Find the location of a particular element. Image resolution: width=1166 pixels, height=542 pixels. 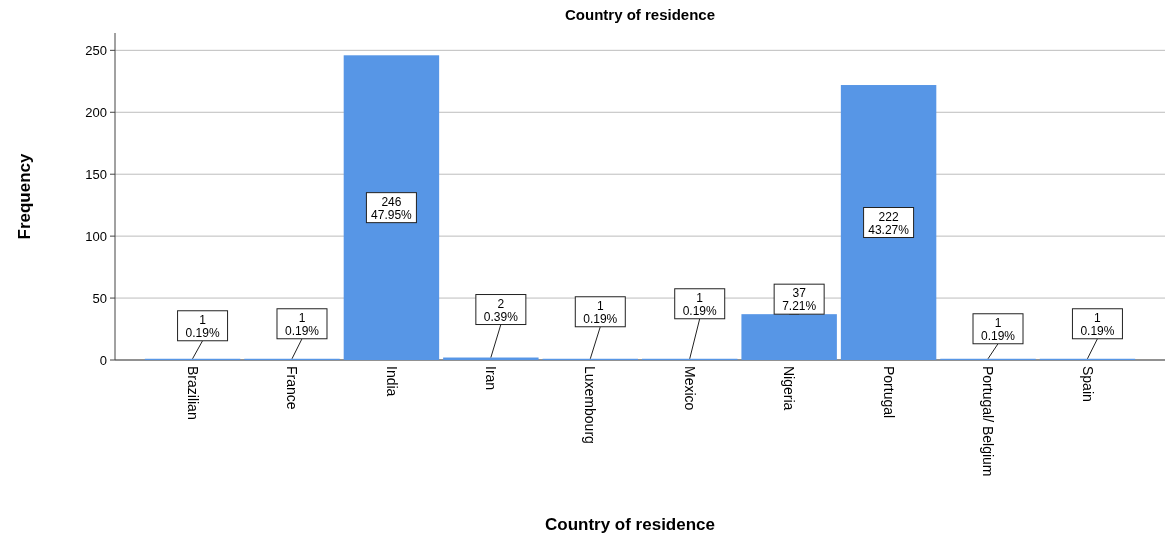

y-tick-label: 50 is located at coordinates (99, 298).